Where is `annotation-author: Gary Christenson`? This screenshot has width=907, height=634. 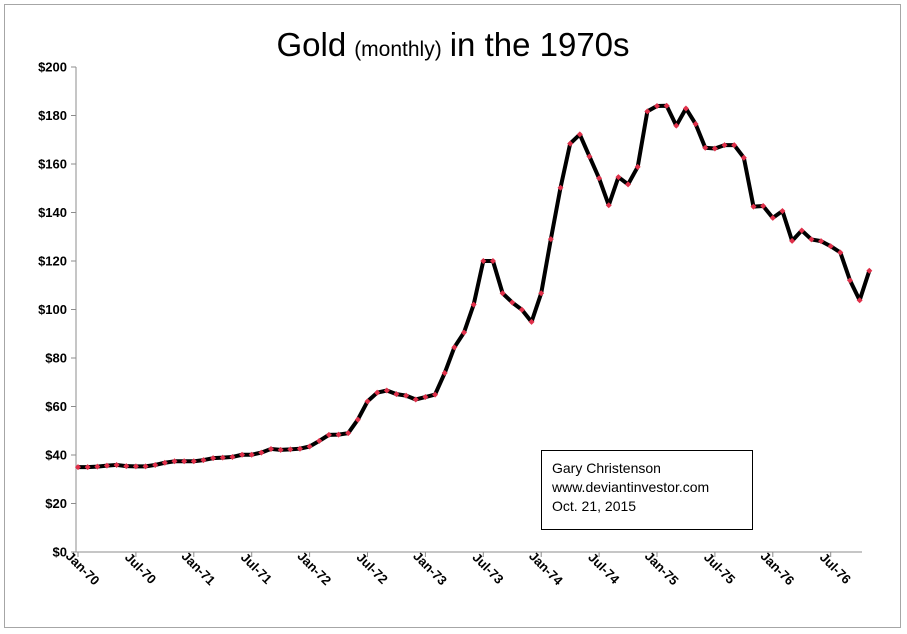 annotation-author: Gary Christenson is located at coordinates (606, 468).